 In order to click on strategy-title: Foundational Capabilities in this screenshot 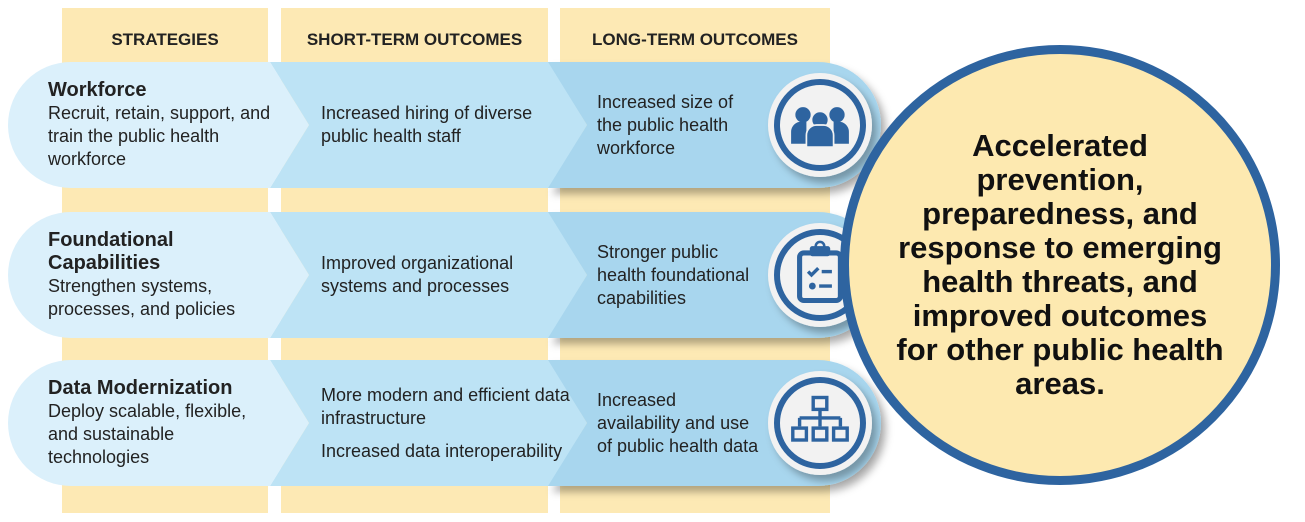, I will do `click(111, 251)`.